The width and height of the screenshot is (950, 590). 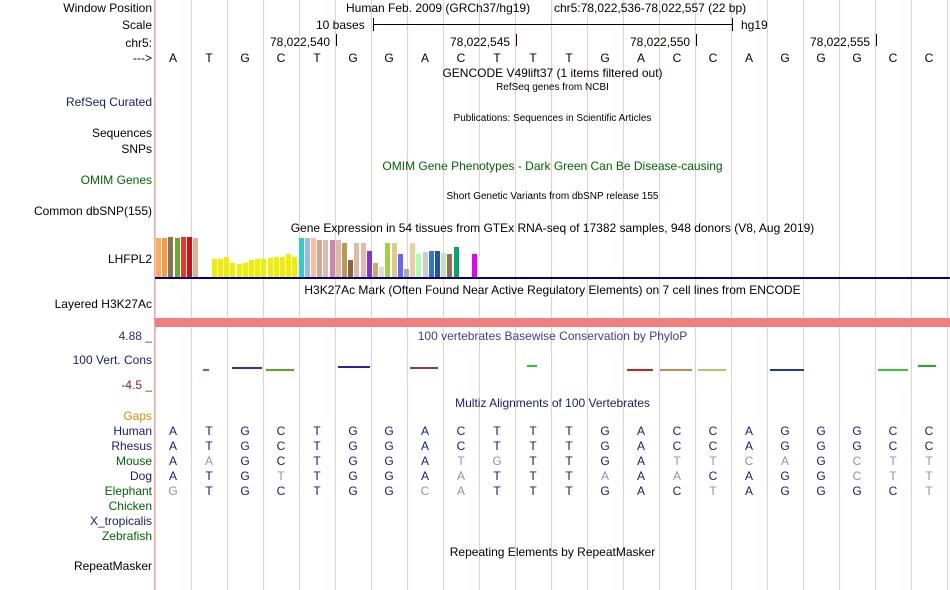 What do you see at coordinates (748, 431) in the screenshot?
I see `aligned-base: A` at bounding box center [748, 431].